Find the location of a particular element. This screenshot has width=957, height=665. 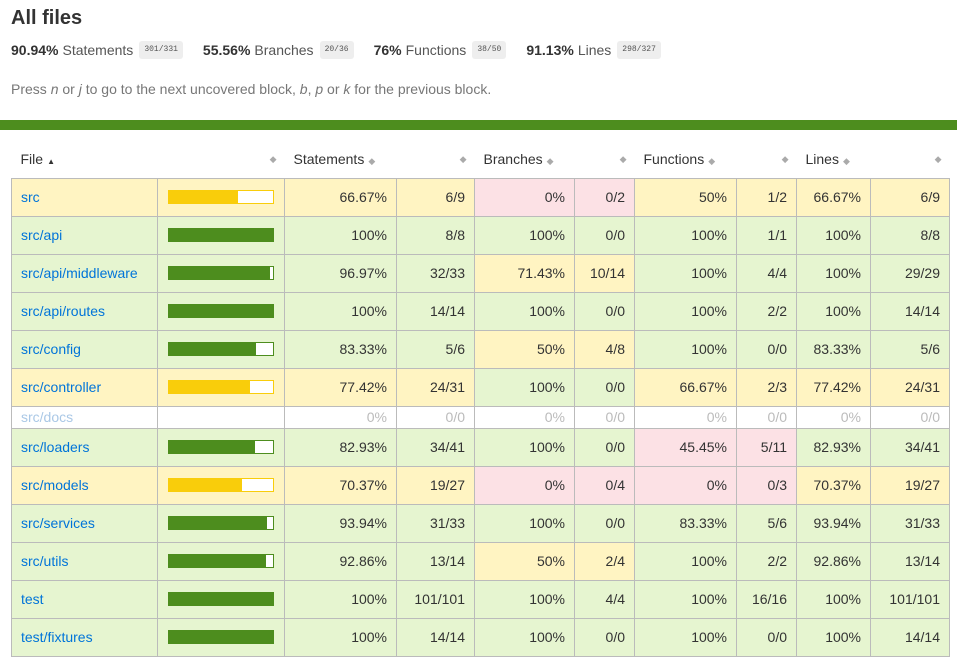

lines-pct: 70.37% is located at coordinates (833, 485).